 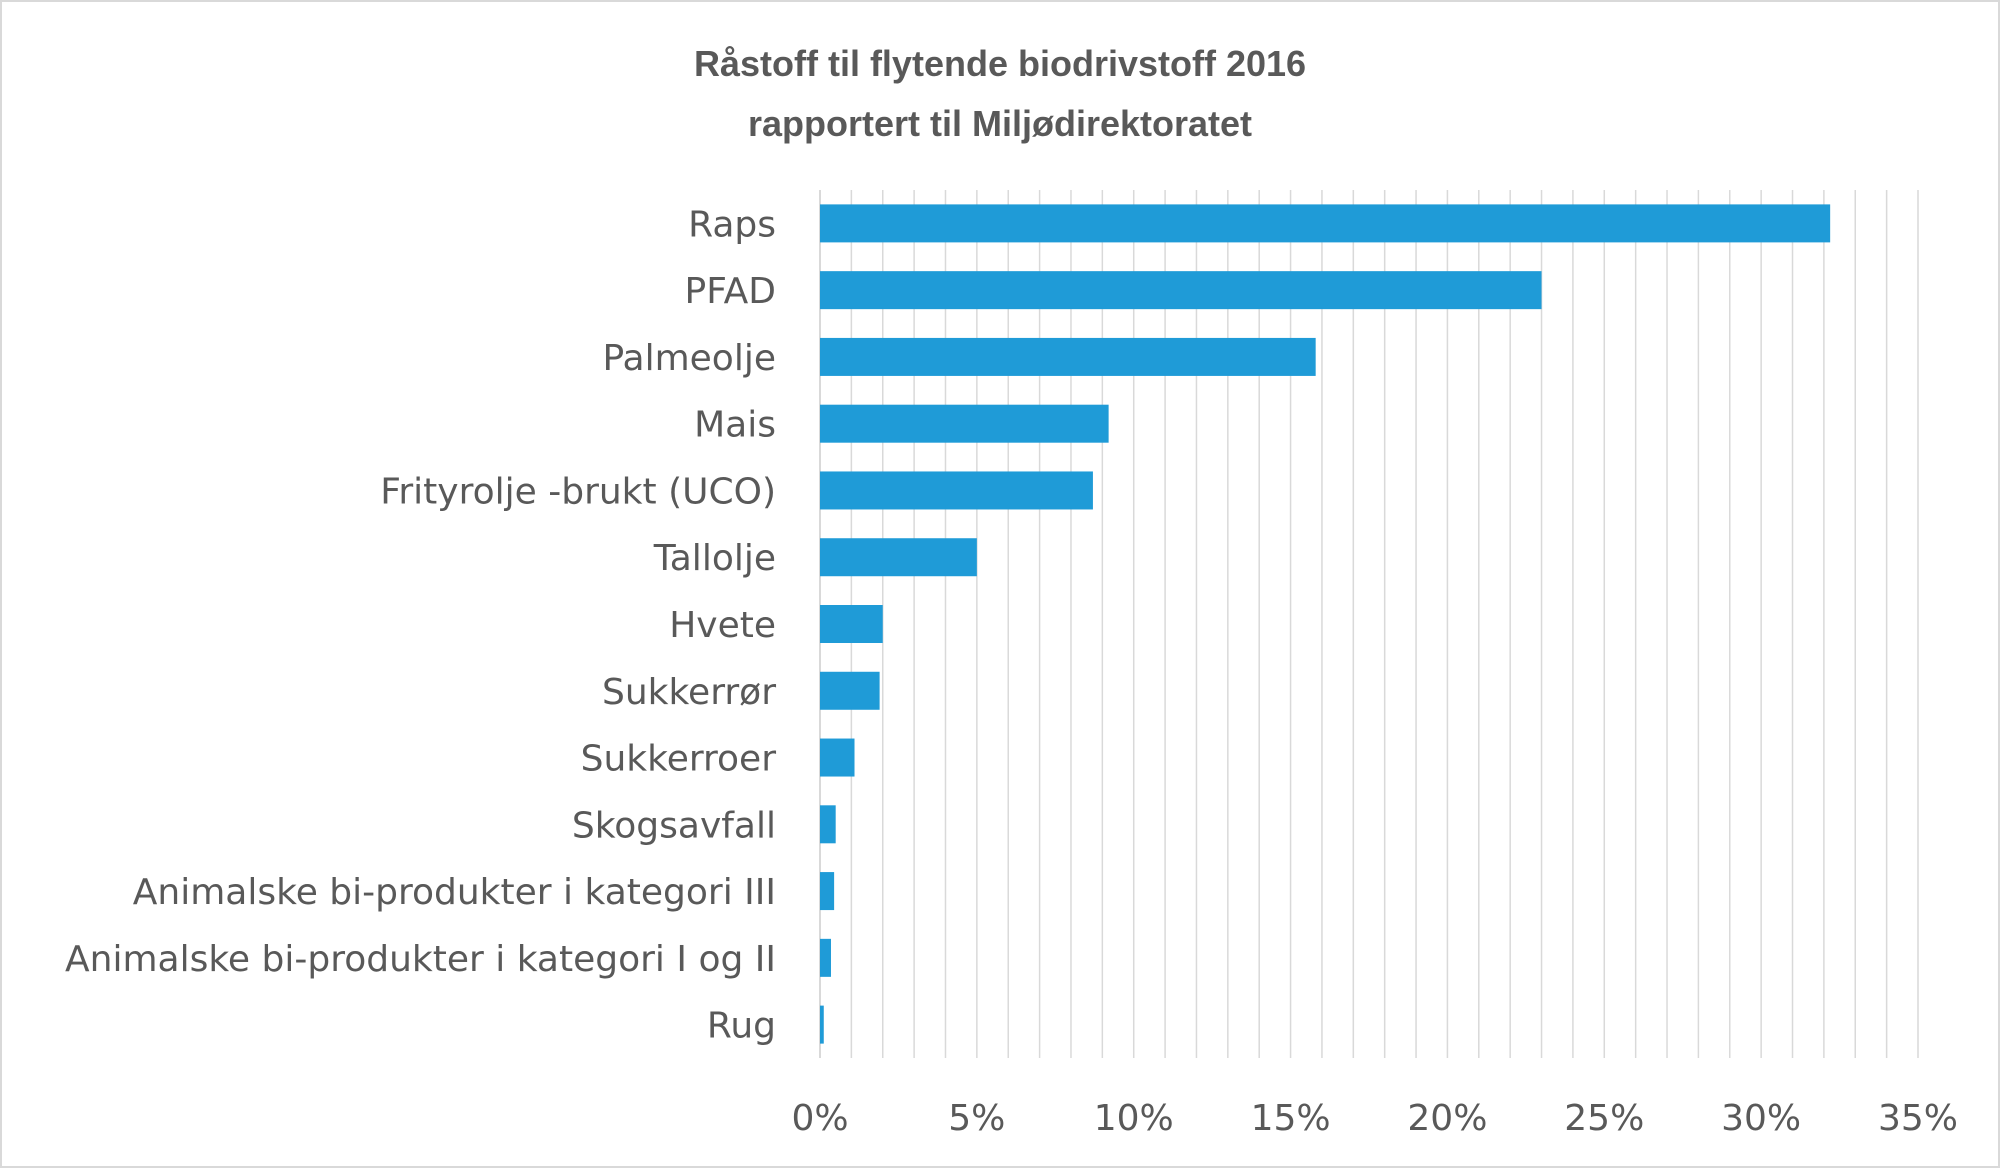 I want to click on bar-frityrolje-brukt-uco, so click(x=956, y=490).